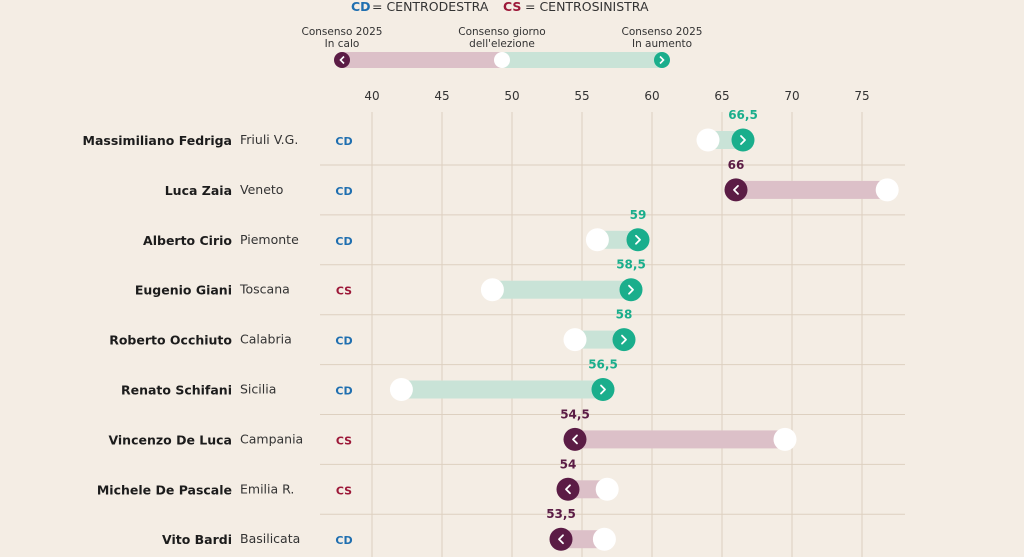 This screenshot has height=557, width=1024. Describe the element at coordinates (506, 436) in the screenshot. I see `chart-row: Vincenzo De Luca Campania CS 54,5` at that location.